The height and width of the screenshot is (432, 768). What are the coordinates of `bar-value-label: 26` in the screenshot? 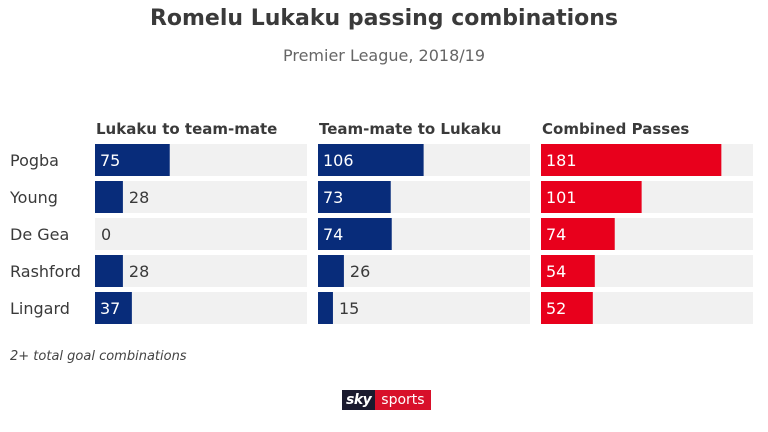 It's located at (360, 271).